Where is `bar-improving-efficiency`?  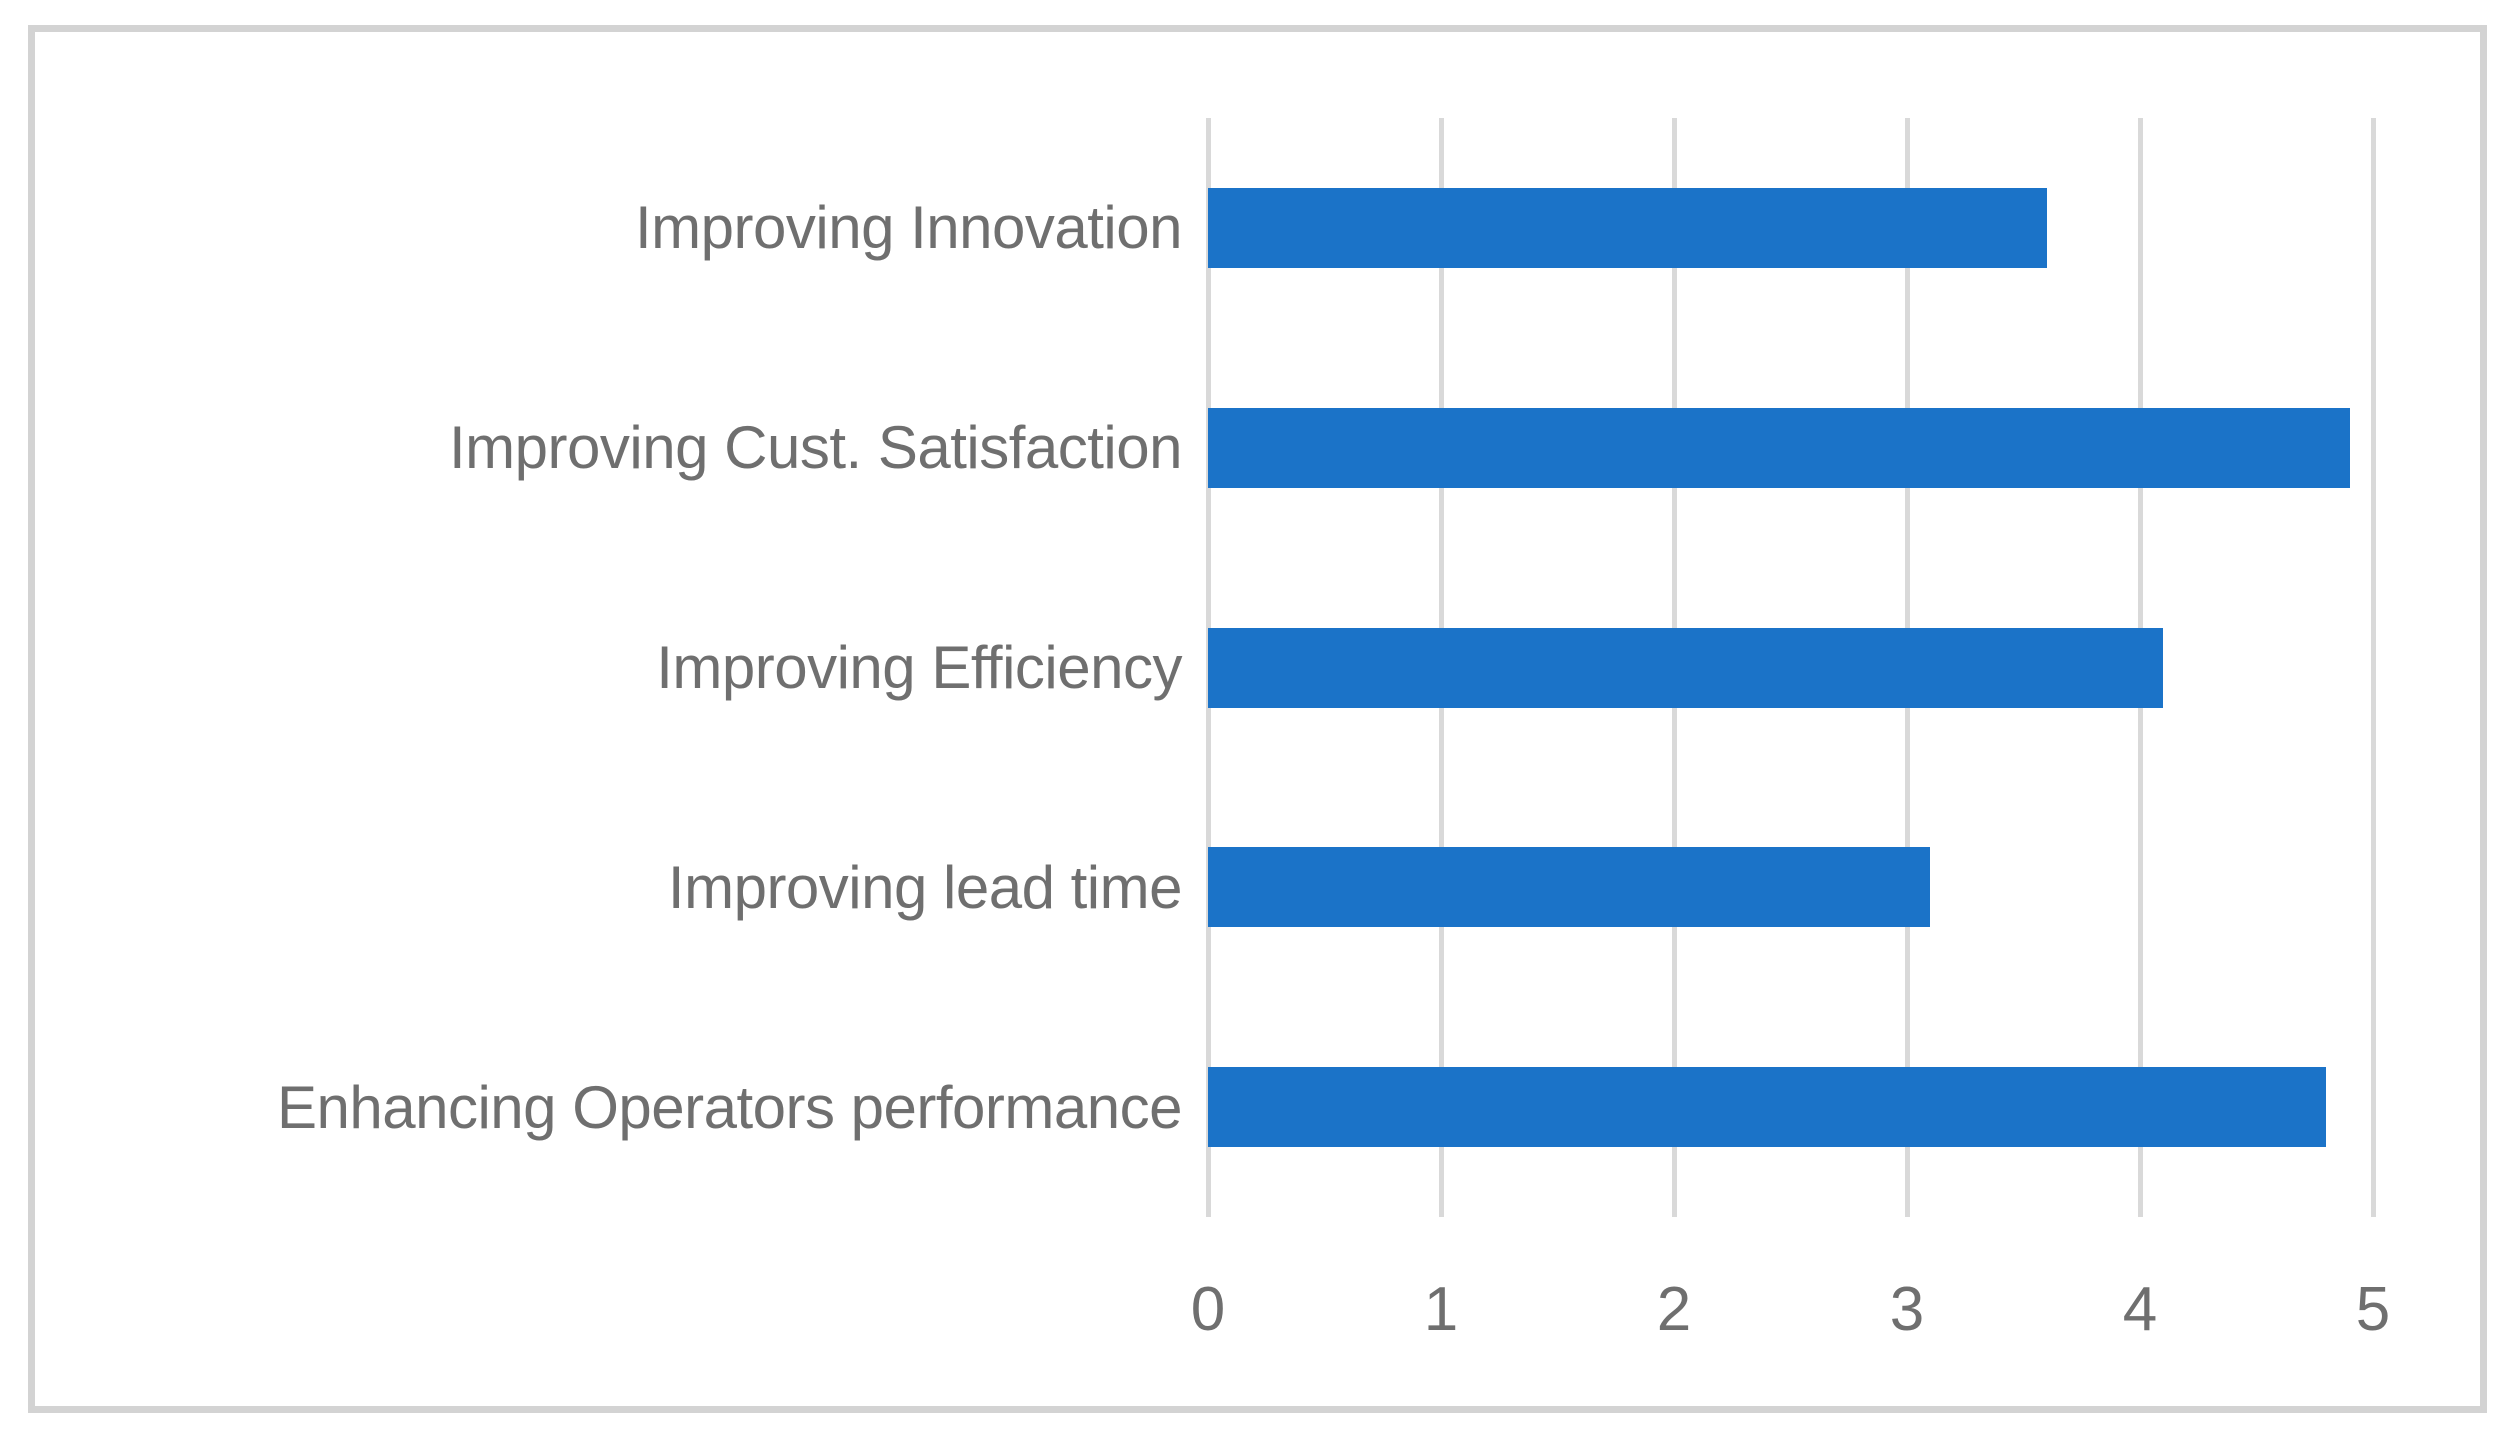
bar-improving-efficiency is located at coordinates (1686, 667).